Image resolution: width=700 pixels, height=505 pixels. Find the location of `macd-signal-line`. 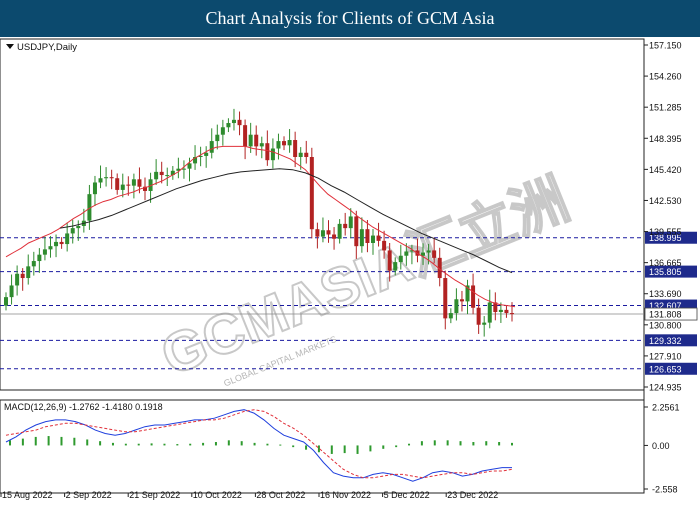

macd-signal-line is located at coordinates (259, 444).